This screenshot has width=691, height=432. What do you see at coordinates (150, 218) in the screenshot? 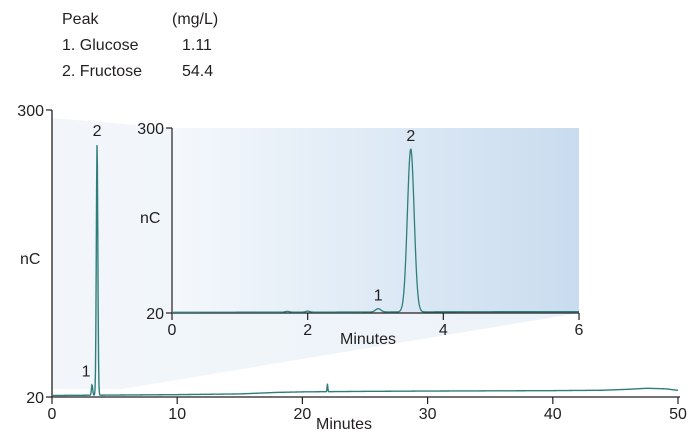
I see `inset-y-axis-label: nC` at bounding box center [150, 218].